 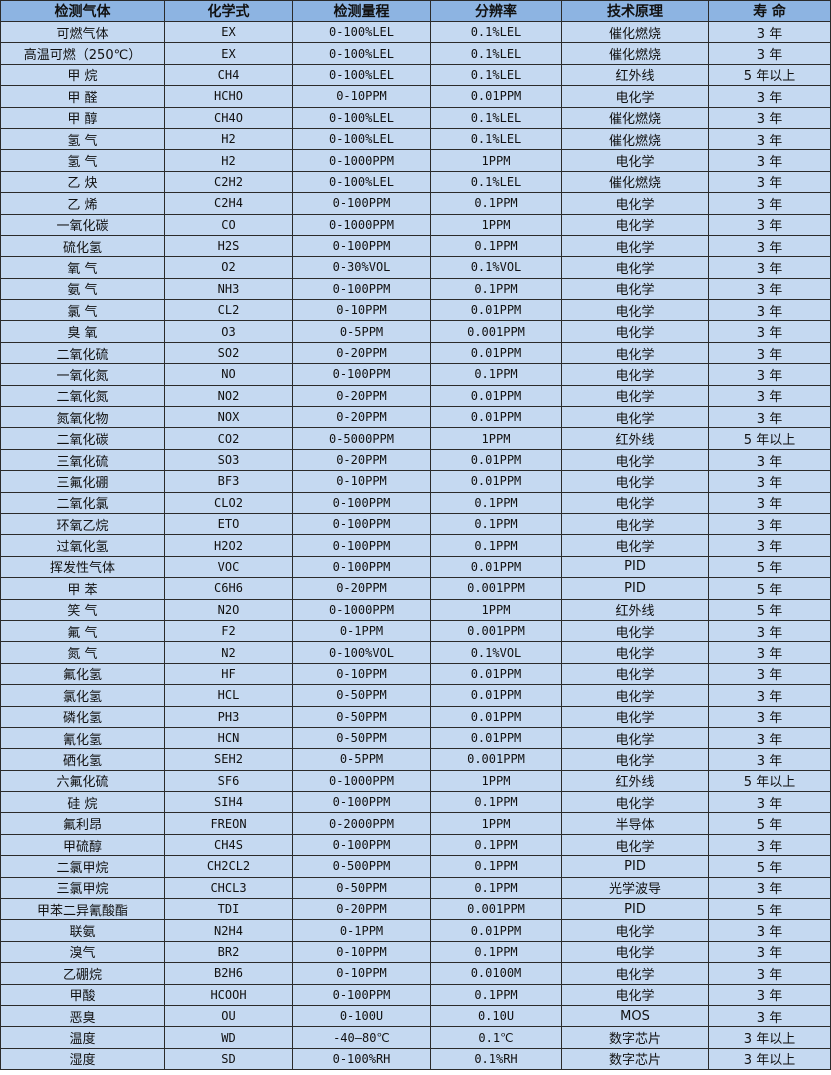 What do you see at coordinates (635, 32) in the screenshot?
I see `cell-principle: 催化燃烧` at bounding box center [635, 32].